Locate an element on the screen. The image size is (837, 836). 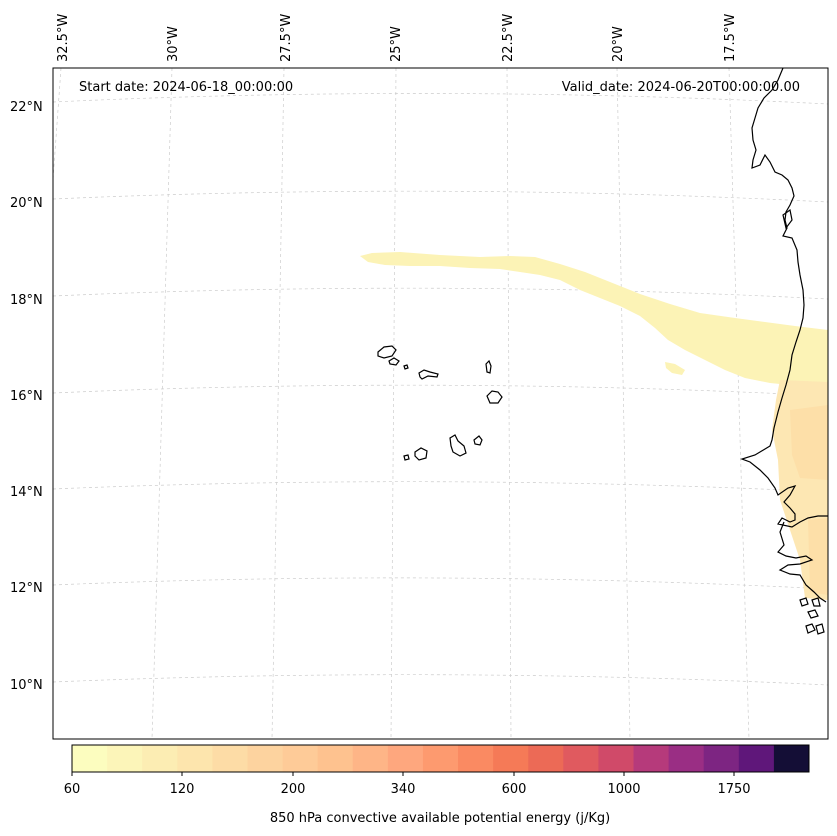
colorbar-tick-1000: 1000 is located at coordinates (623, 789).